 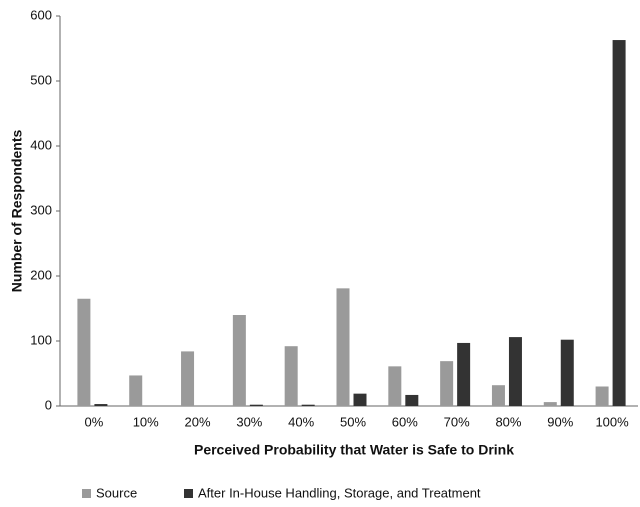 I want to click on x-tick-label: 50%, so click(x=353, y=421).